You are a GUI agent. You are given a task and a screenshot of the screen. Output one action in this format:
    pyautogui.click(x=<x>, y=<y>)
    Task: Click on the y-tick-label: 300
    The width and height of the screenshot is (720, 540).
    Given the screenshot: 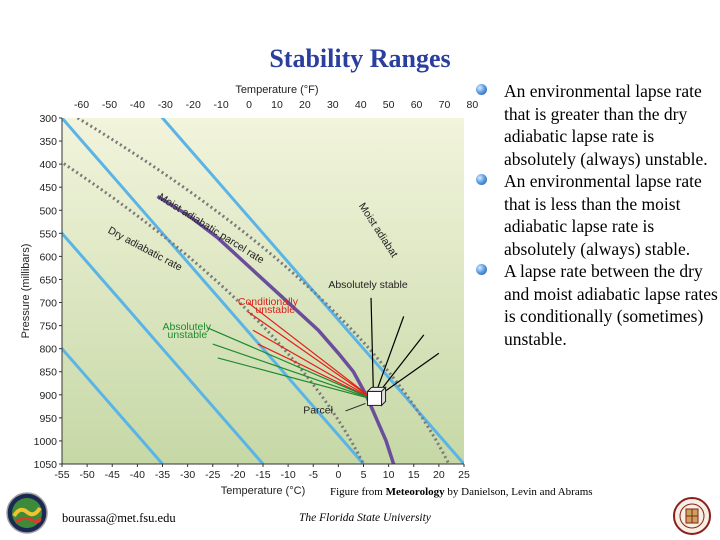 What is the action you would take?
    pyautogui.click(x=48, y=119)
    